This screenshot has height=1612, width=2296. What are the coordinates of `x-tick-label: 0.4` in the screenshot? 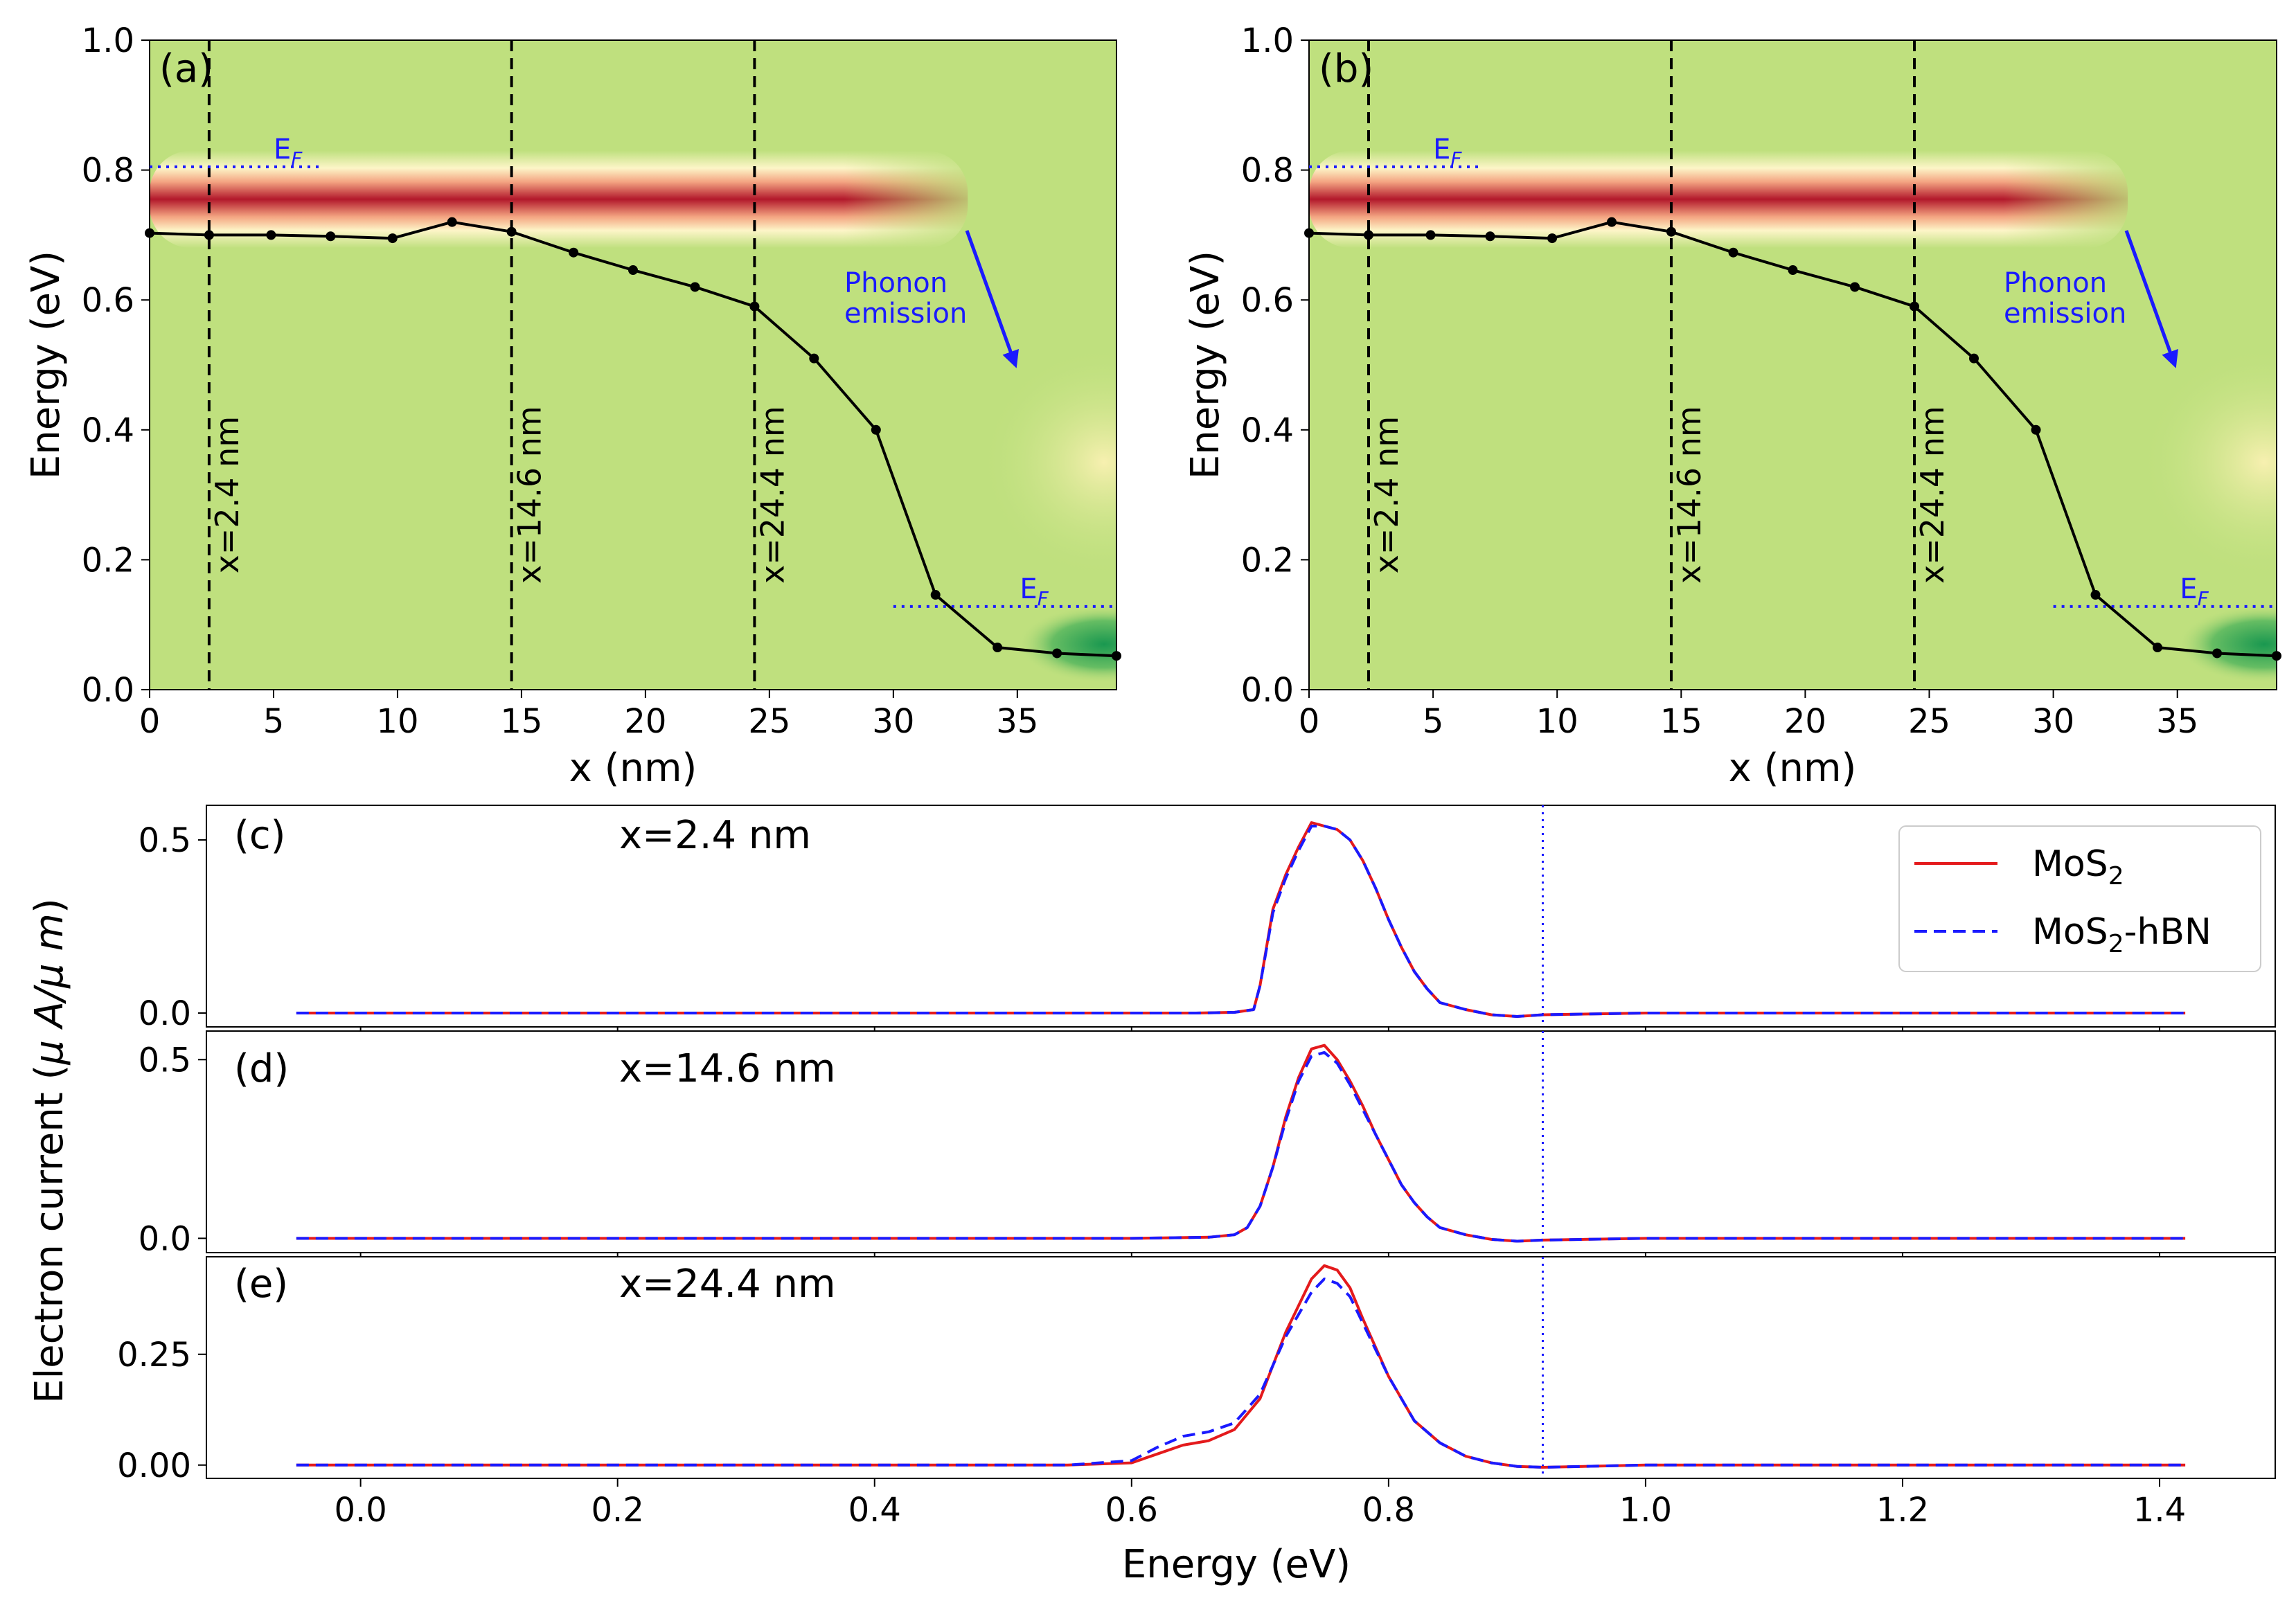 It's located at (874, 1511).